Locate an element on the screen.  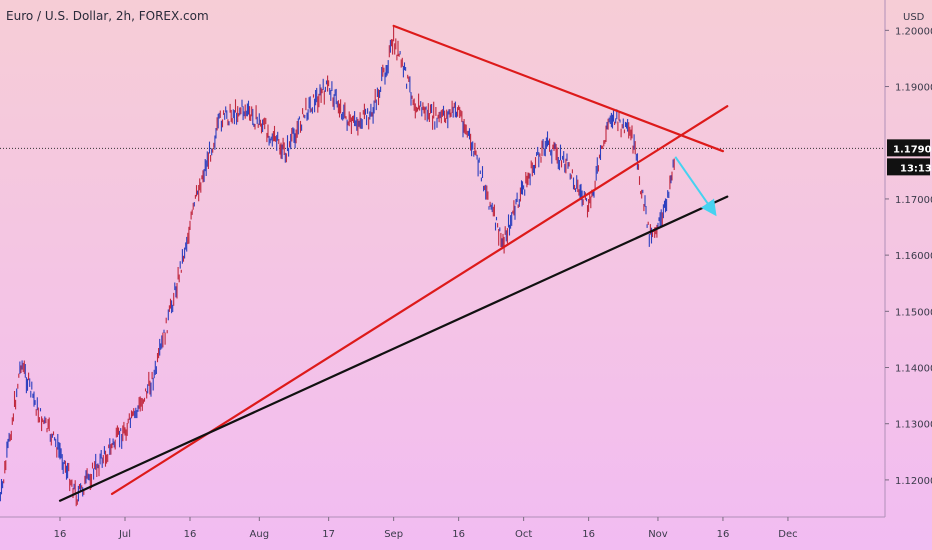
time-tick-label: Nov is located at coordinates (658, 534).